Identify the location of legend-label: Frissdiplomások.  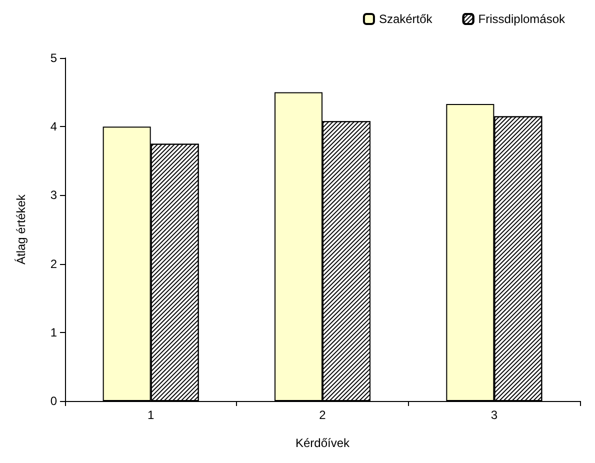
(522, 19).